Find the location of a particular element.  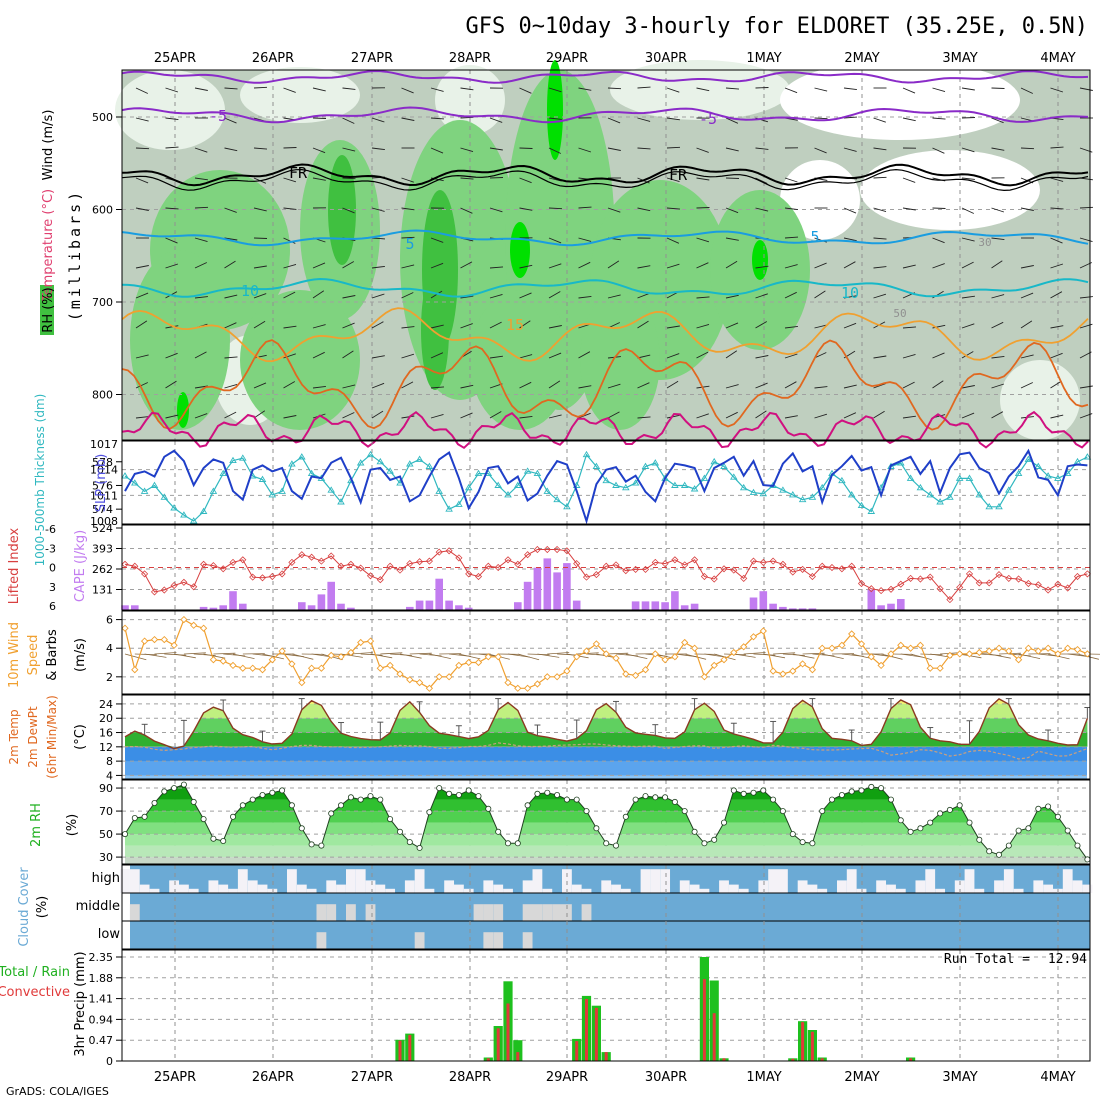

date-label-bottom: 28APR is located at coordinates (470, 1077).